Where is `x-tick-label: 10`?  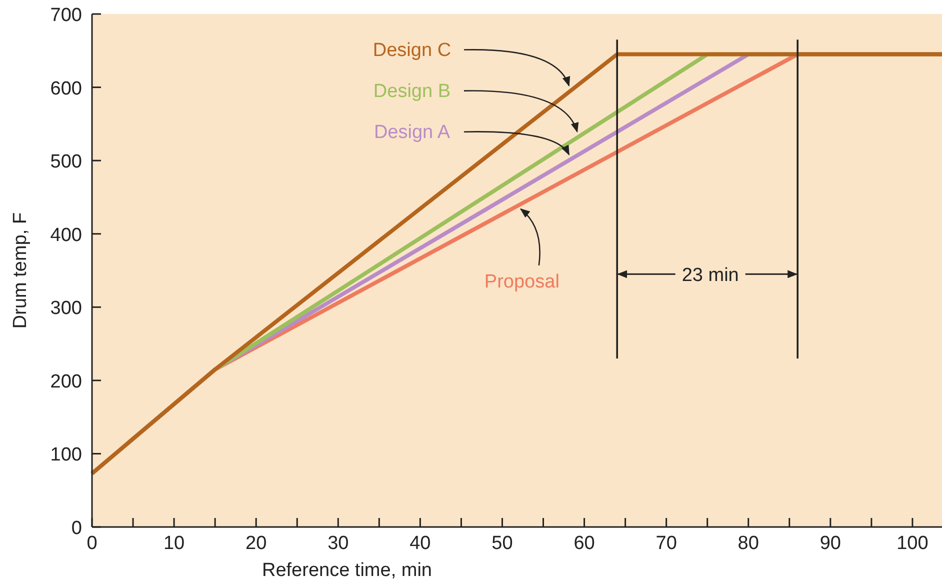
x-tick-label: 10 is located at coordinates (174, 543).